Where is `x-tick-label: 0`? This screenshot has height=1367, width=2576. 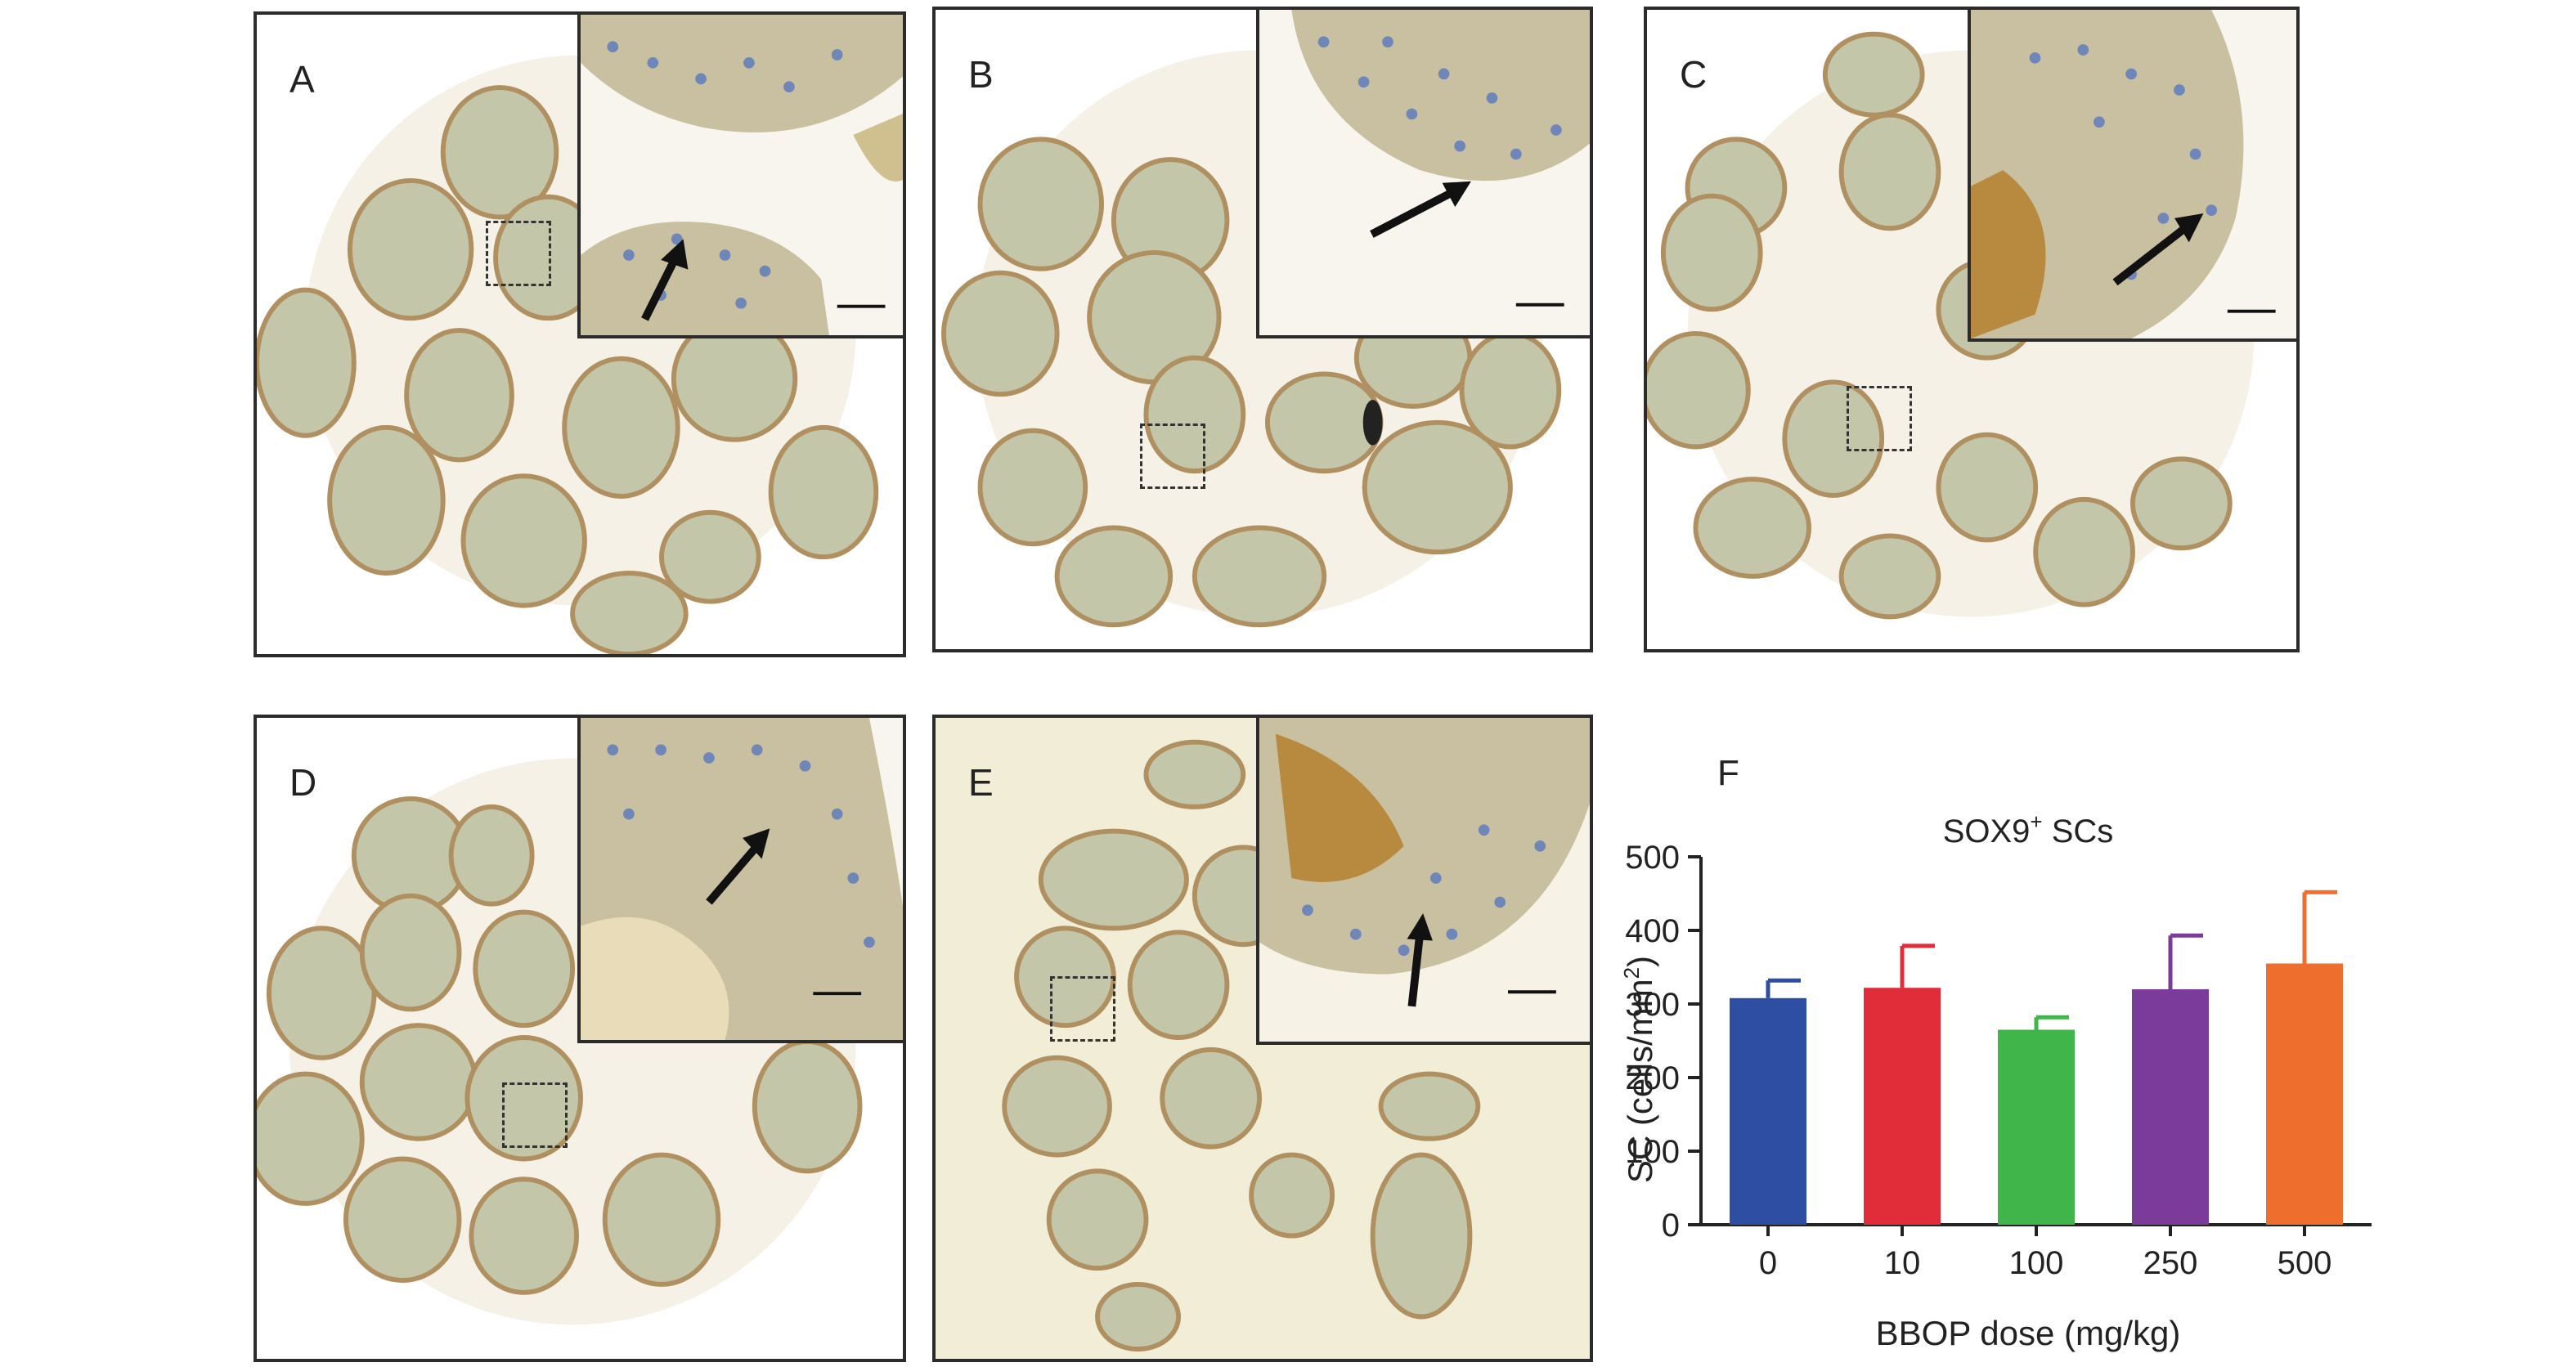 x-tick-label: 0 is located at coordinates (1768, 1263).